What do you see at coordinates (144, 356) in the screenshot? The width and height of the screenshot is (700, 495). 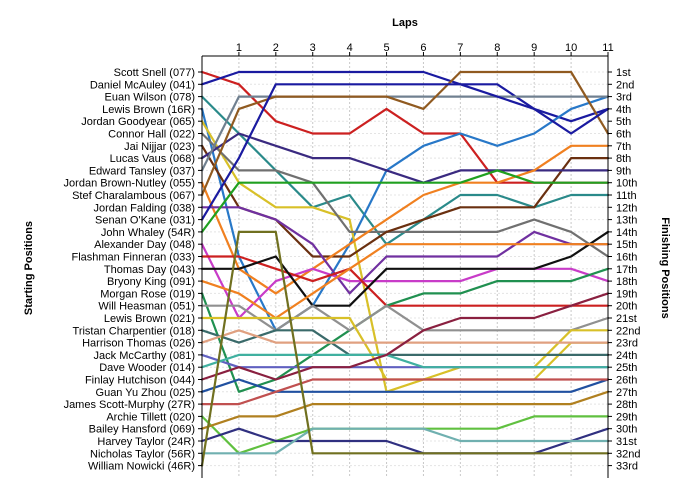 I see `start-position-label: Jack McCarthy (081)` at bounding box center [144, 356].